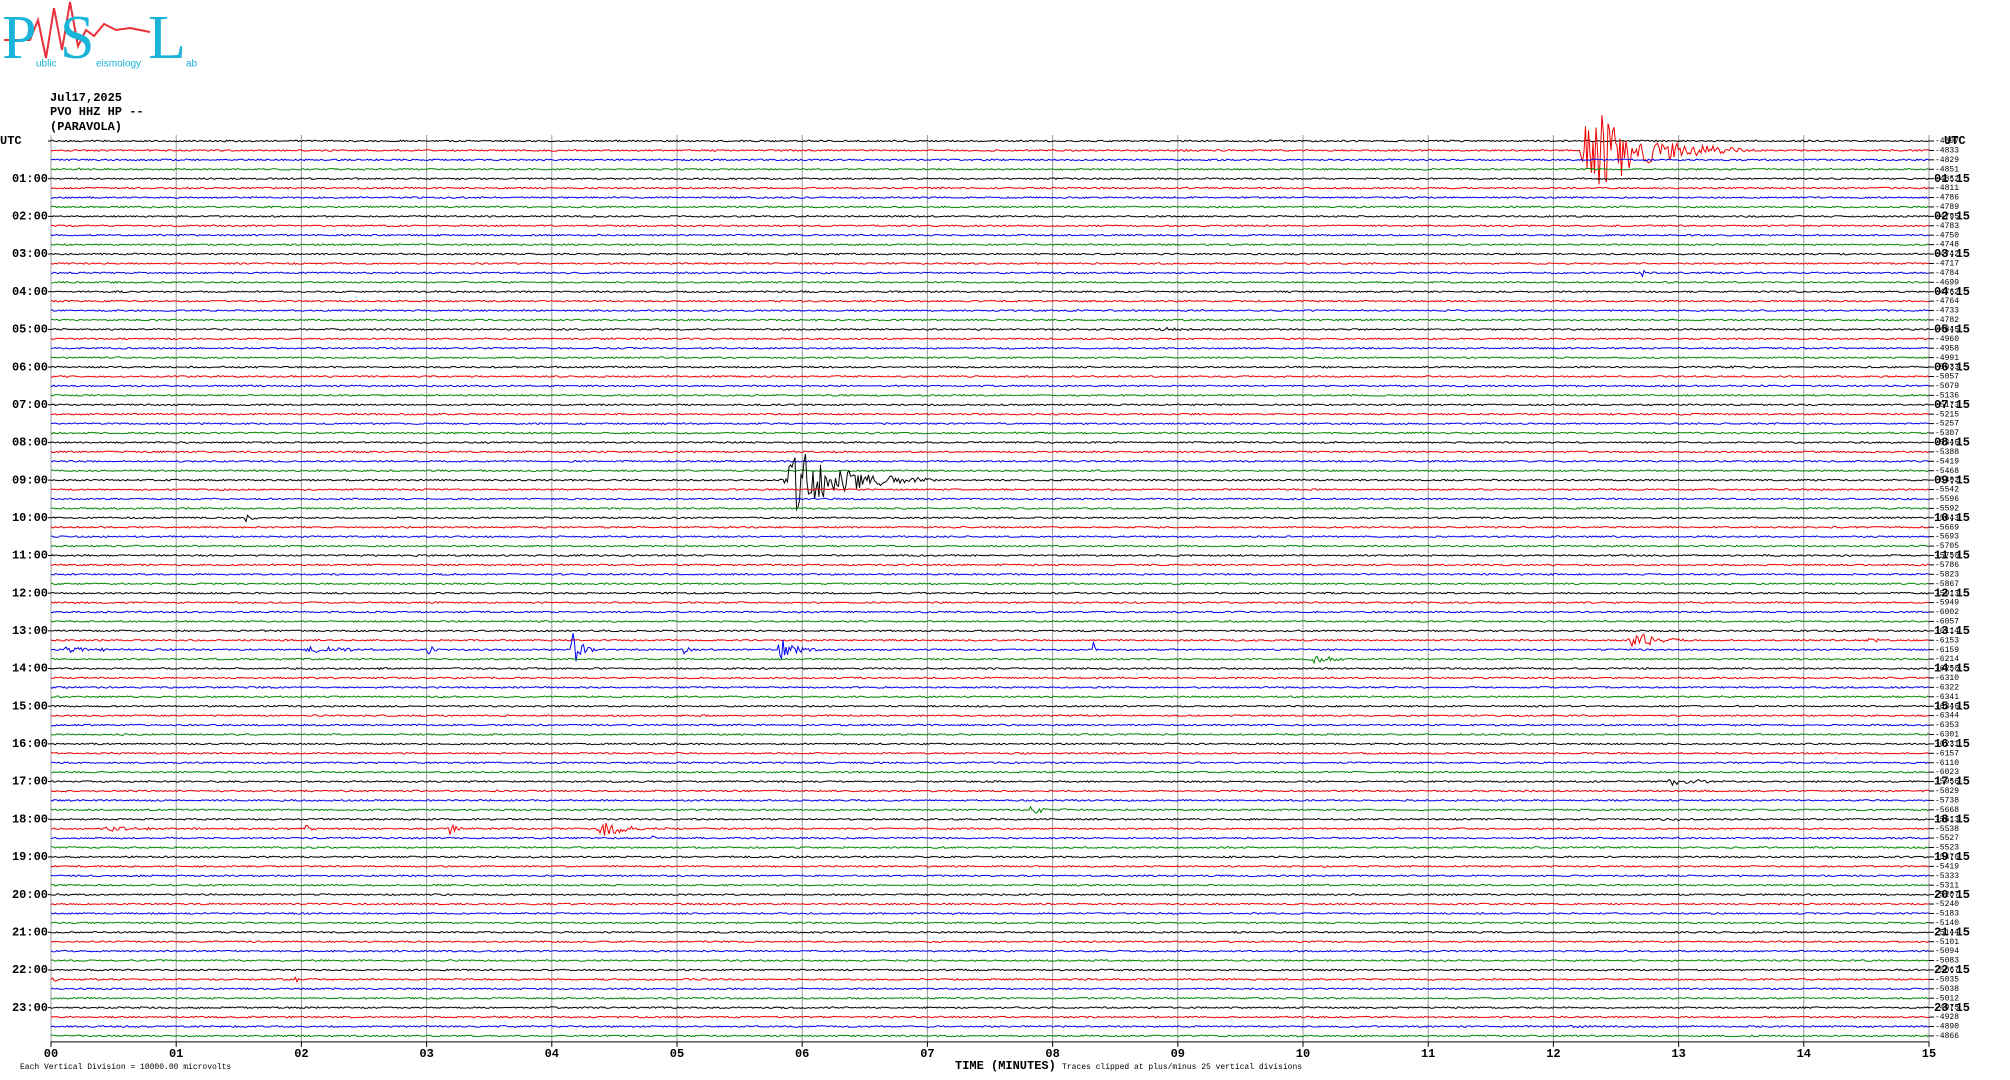 This screenshot has width=2010, height=1080. Describe the element at coordinates (30, 782) in the screenshot. I see `left-time-label: 17:00` at that location.